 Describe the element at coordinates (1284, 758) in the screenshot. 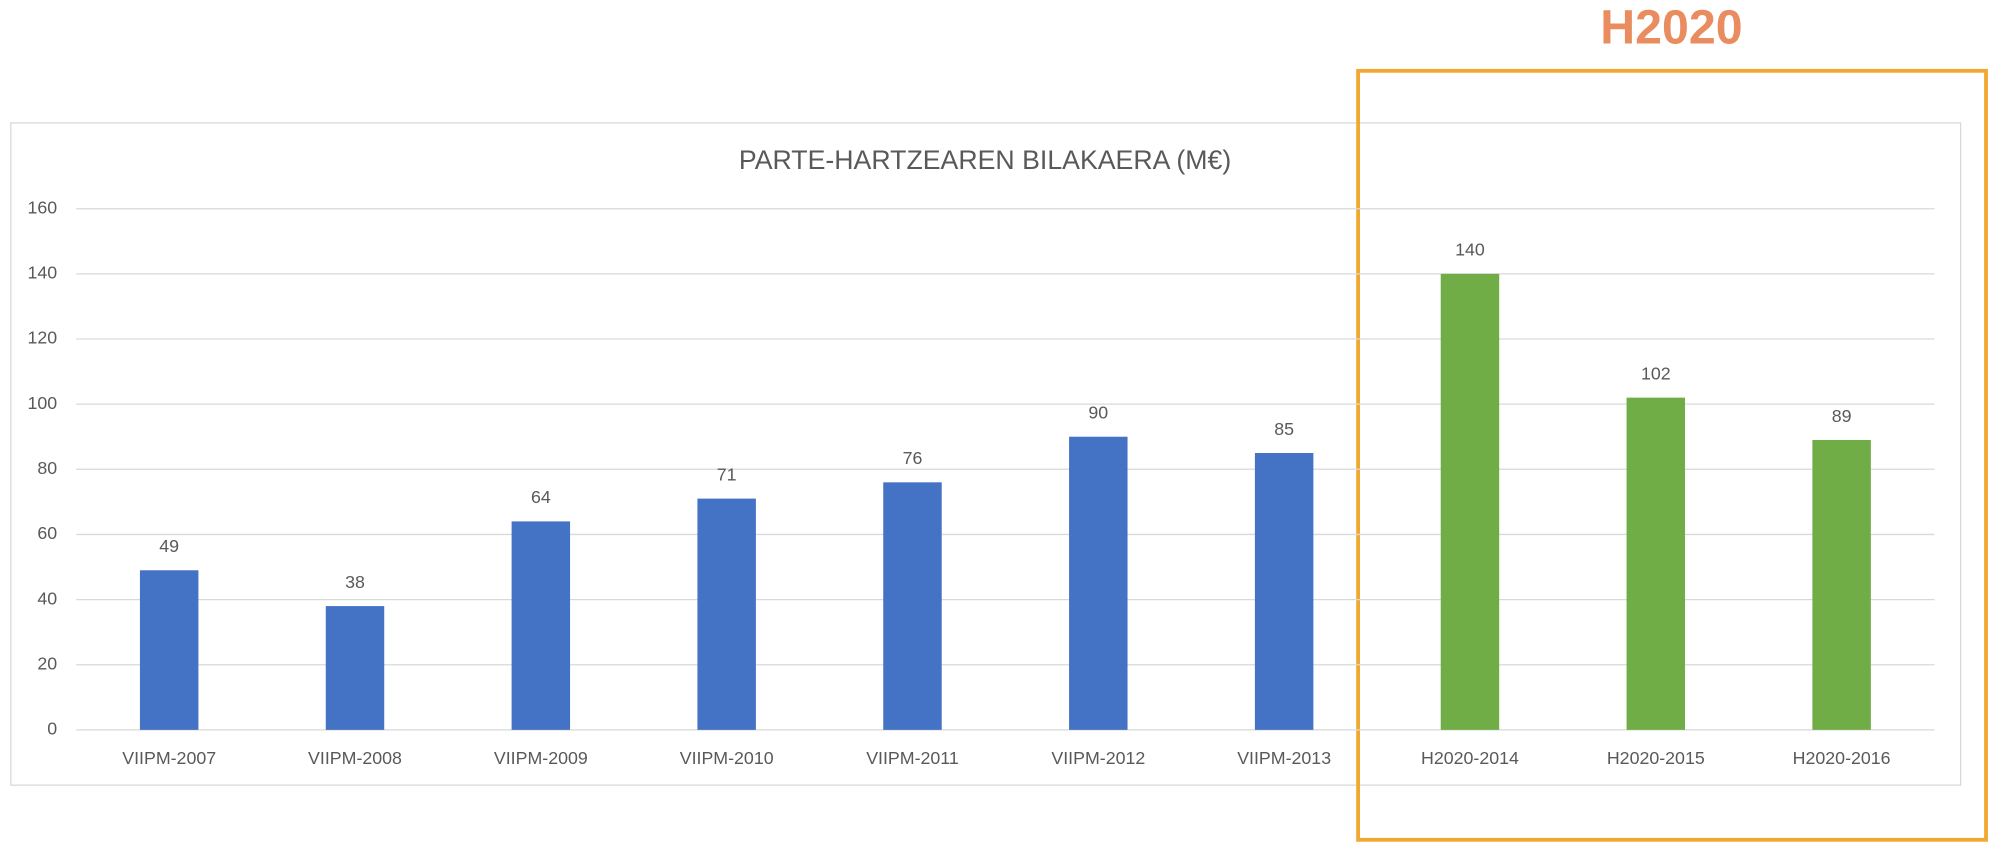

I see `x-tick-label: VIIPM-2013` at that location.